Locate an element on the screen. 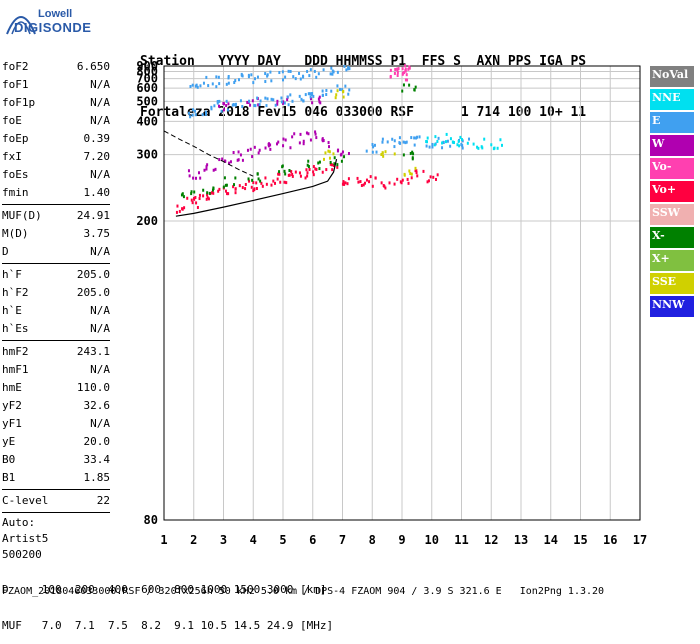  param-row: foEp 0.39 is located at coordinates (56, 139).